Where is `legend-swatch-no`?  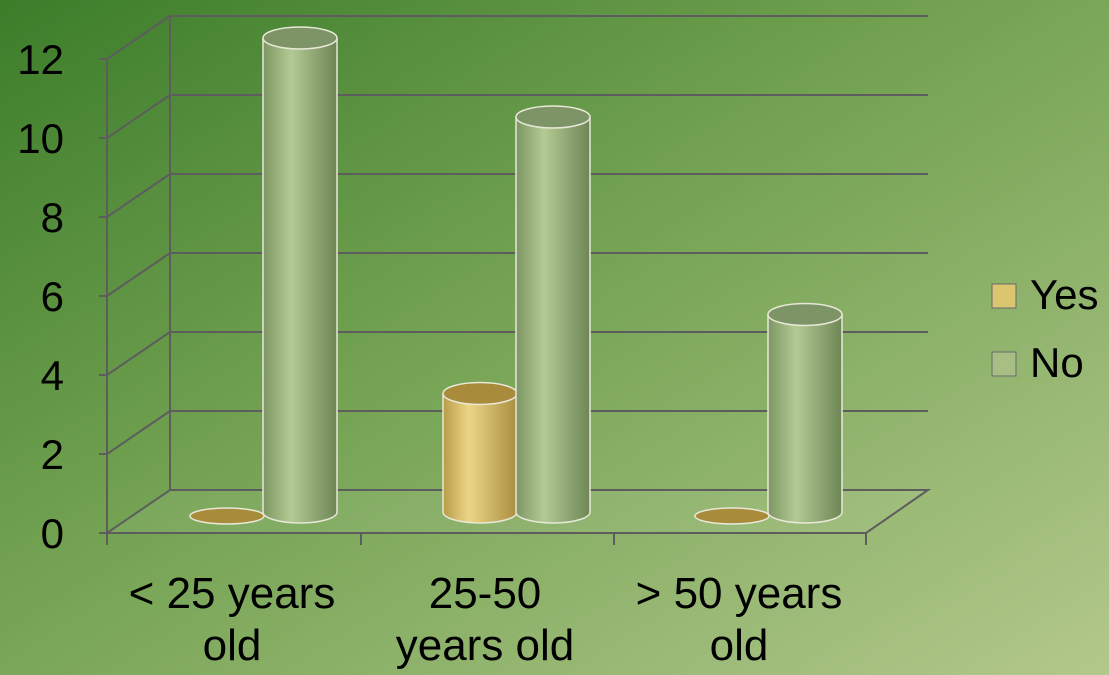 legend-swatch-no is located at coordinates (1004, 364).